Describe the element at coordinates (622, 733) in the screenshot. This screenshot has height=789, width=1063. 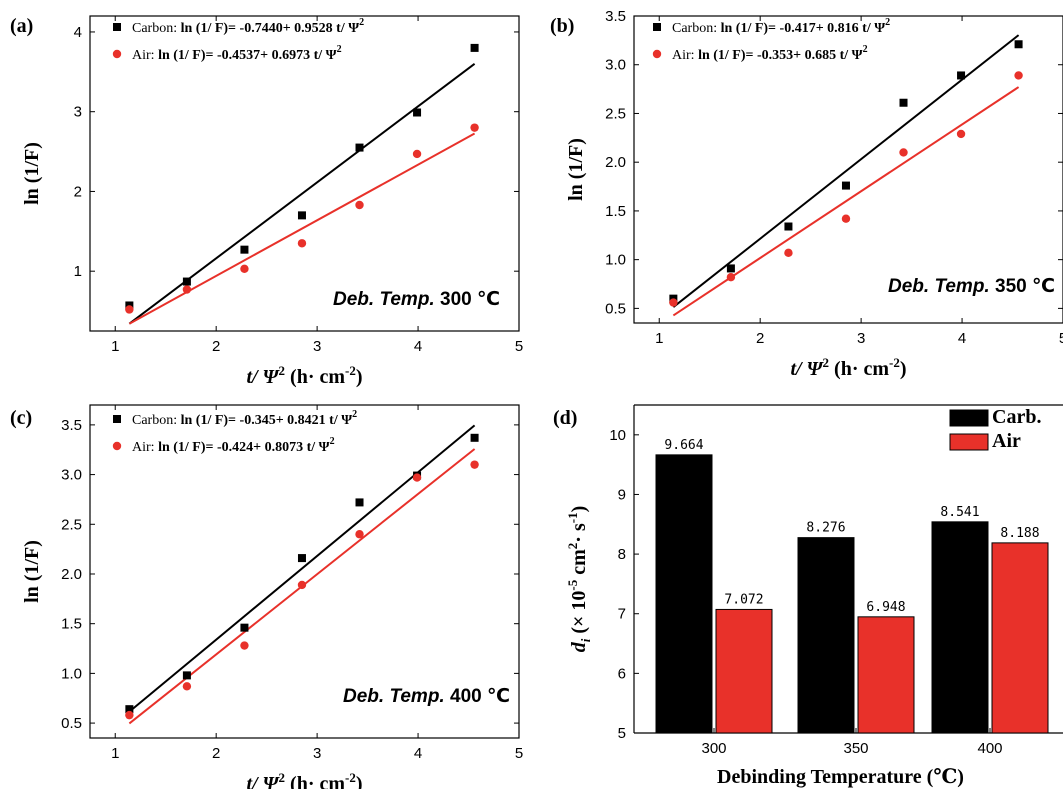
I see `y-tick-label: 5` at that location.